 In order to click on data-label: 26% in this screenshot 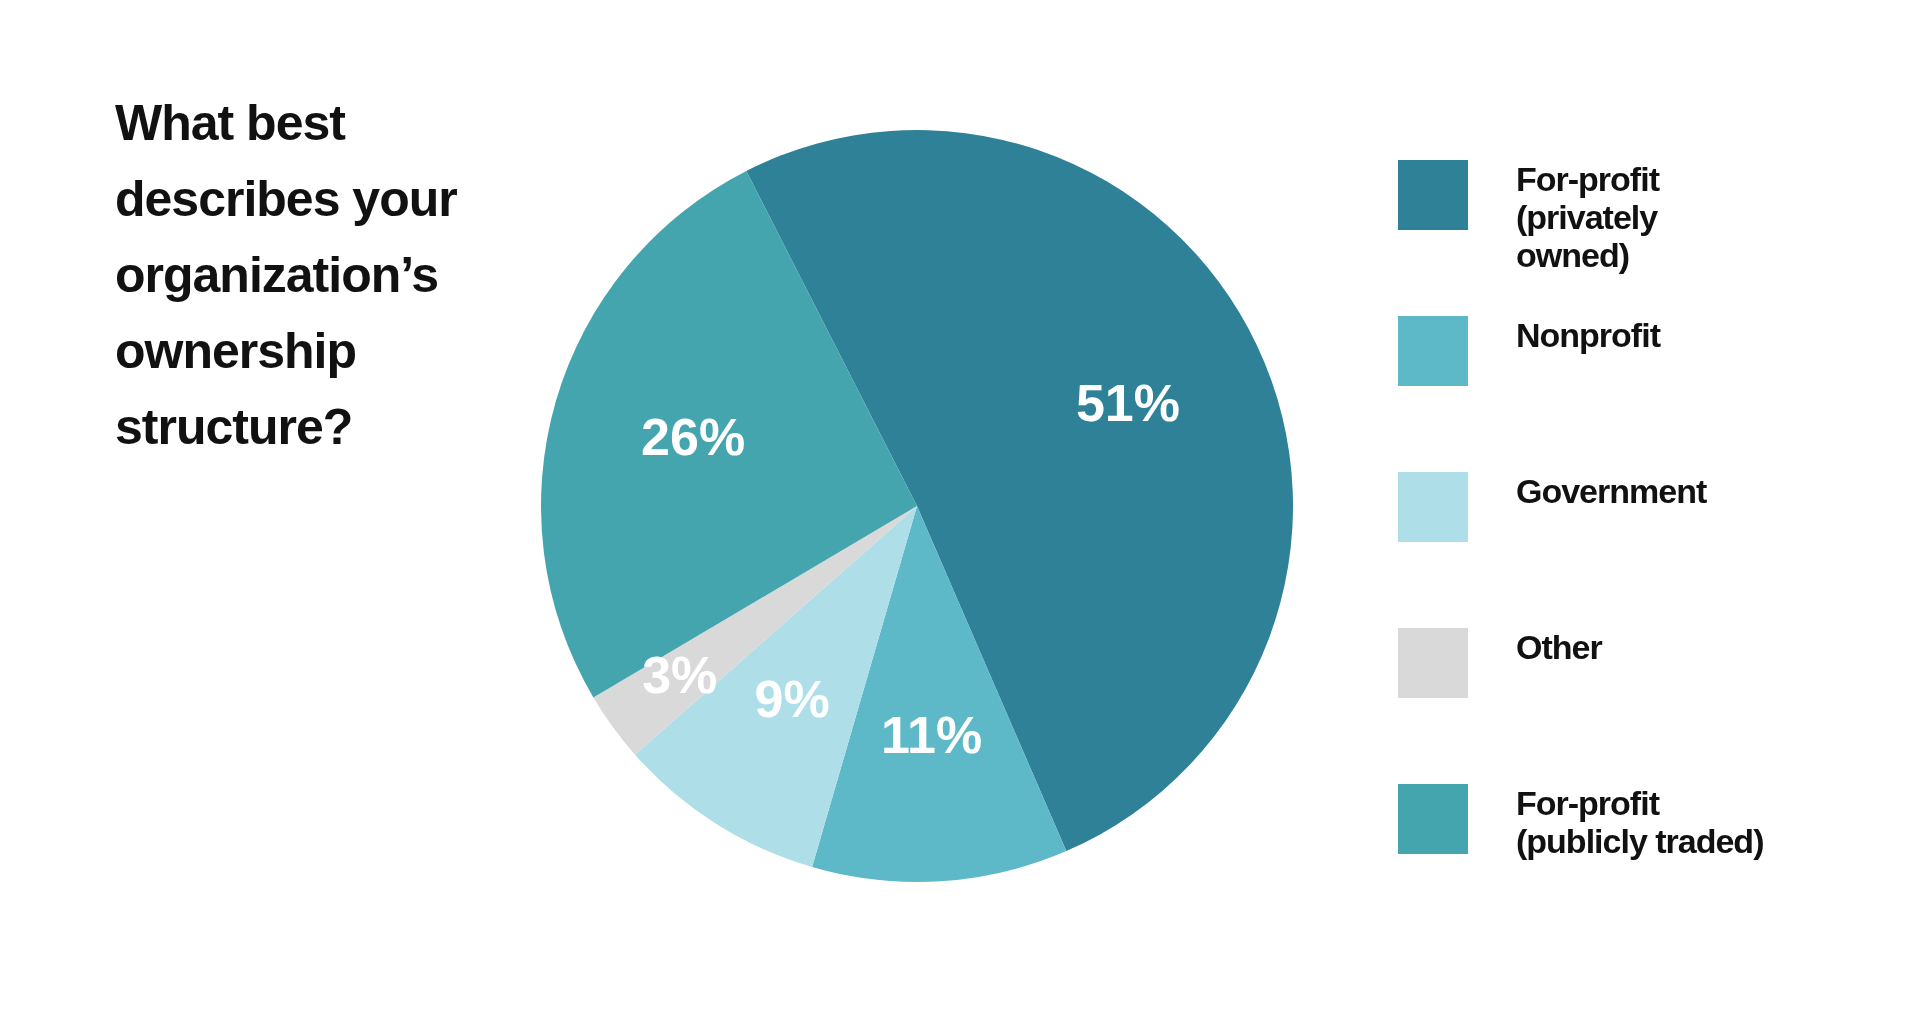, I will do `click(693, 437)`.